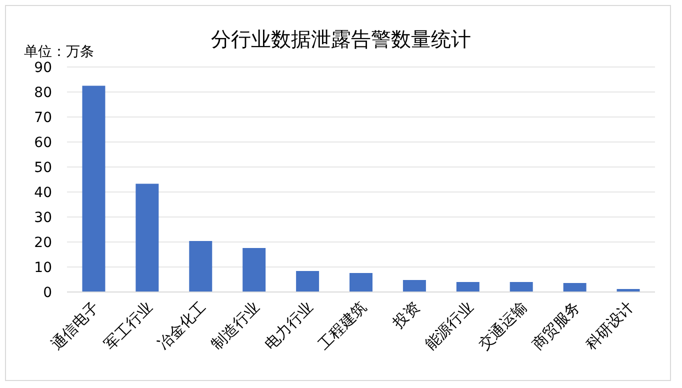 The height and width of the screenshot is (388, 682). I want to click on y-tick-label: 80, so click(43, 93).